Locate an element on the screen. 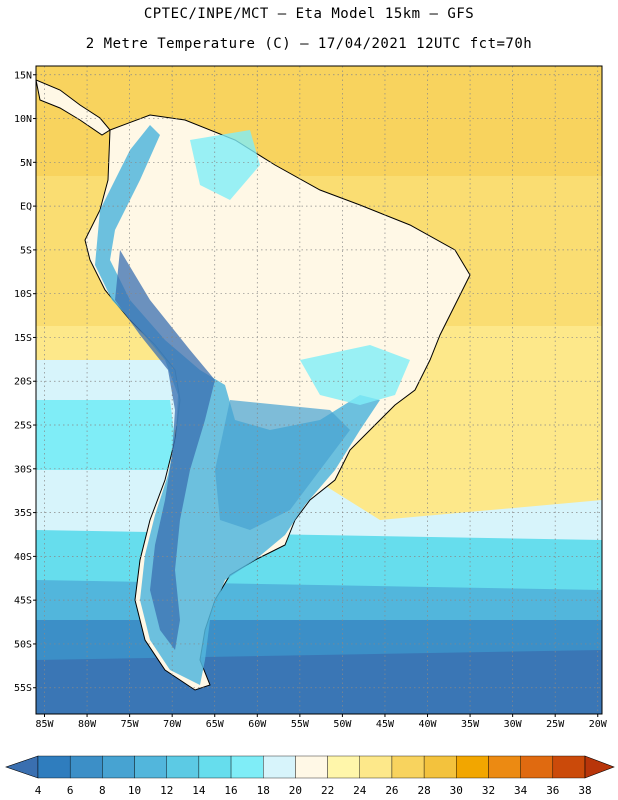 This screenshot has width=618, height=800. colorbar-label: 8 is located at coordinates (102, 790).